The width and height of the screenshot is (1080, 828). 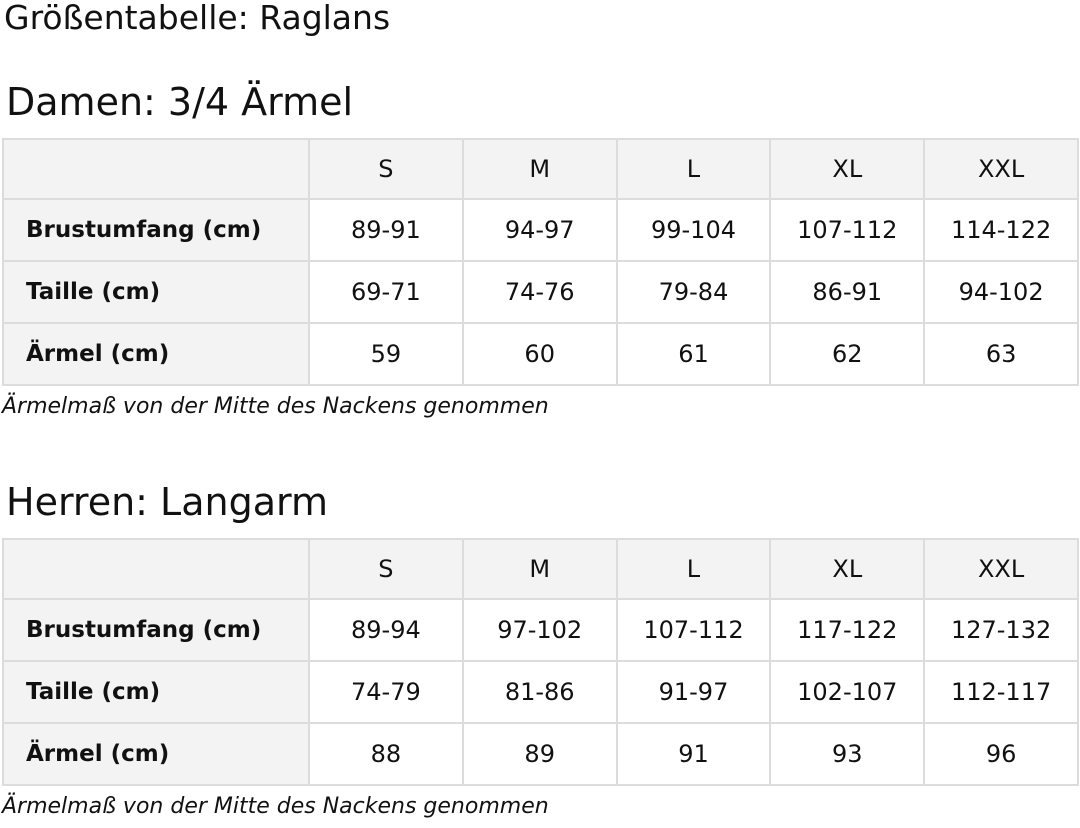 I want to click on table-cell: 127-132, so click(x=1001, y=630).